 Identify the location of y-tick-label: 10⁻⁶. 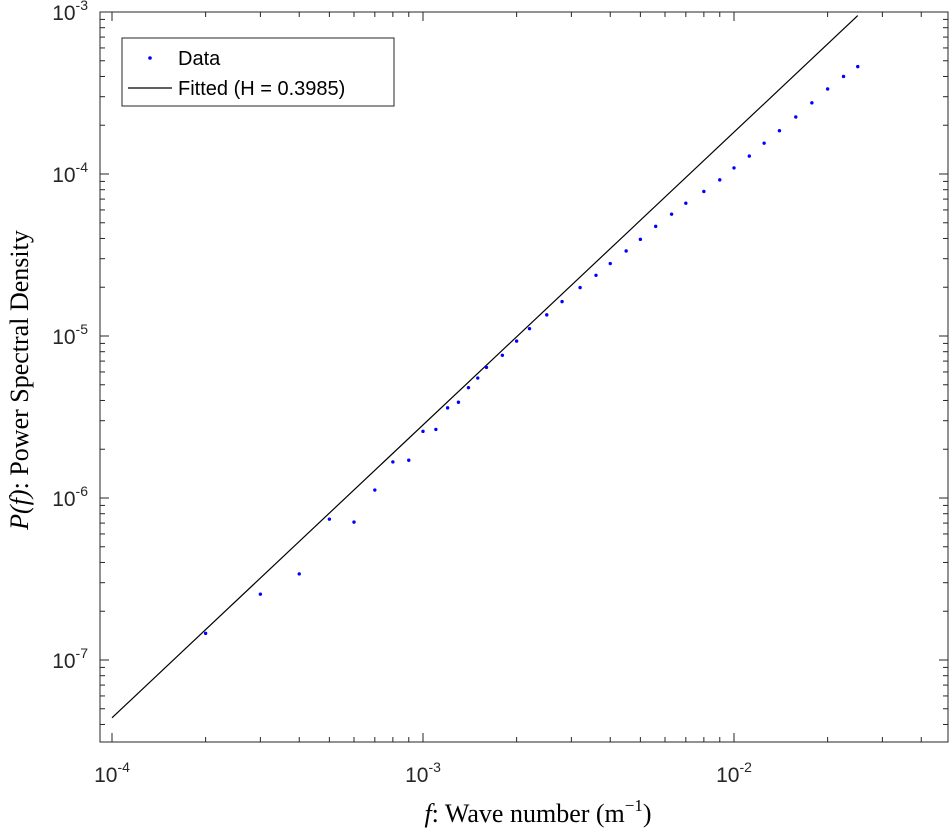
(70, 497).